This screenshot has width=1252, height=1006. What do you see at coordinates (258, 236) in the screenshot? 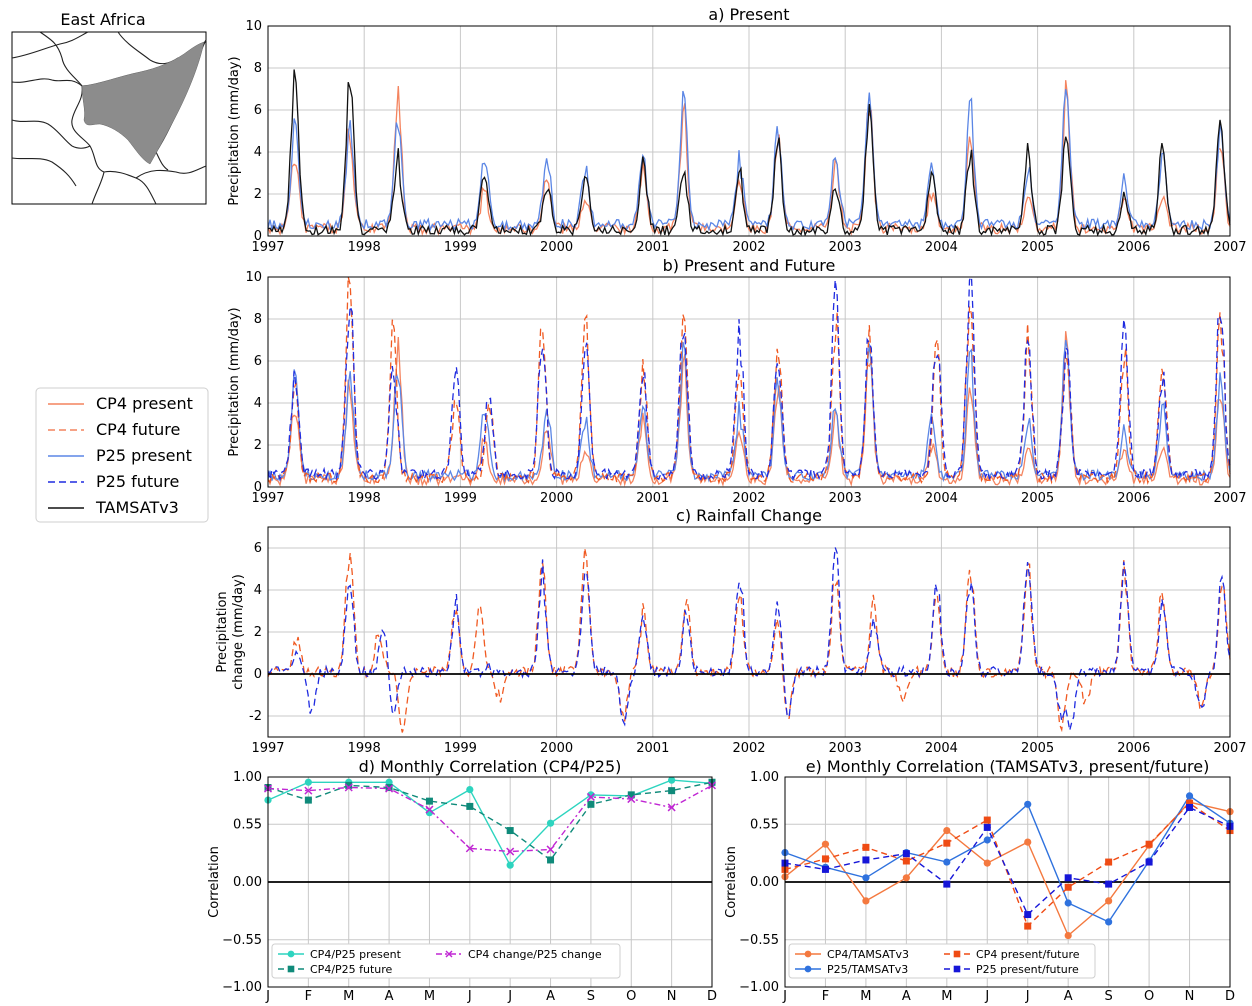
I see `y-tick-label: 0` at bounding box center [258, 236].